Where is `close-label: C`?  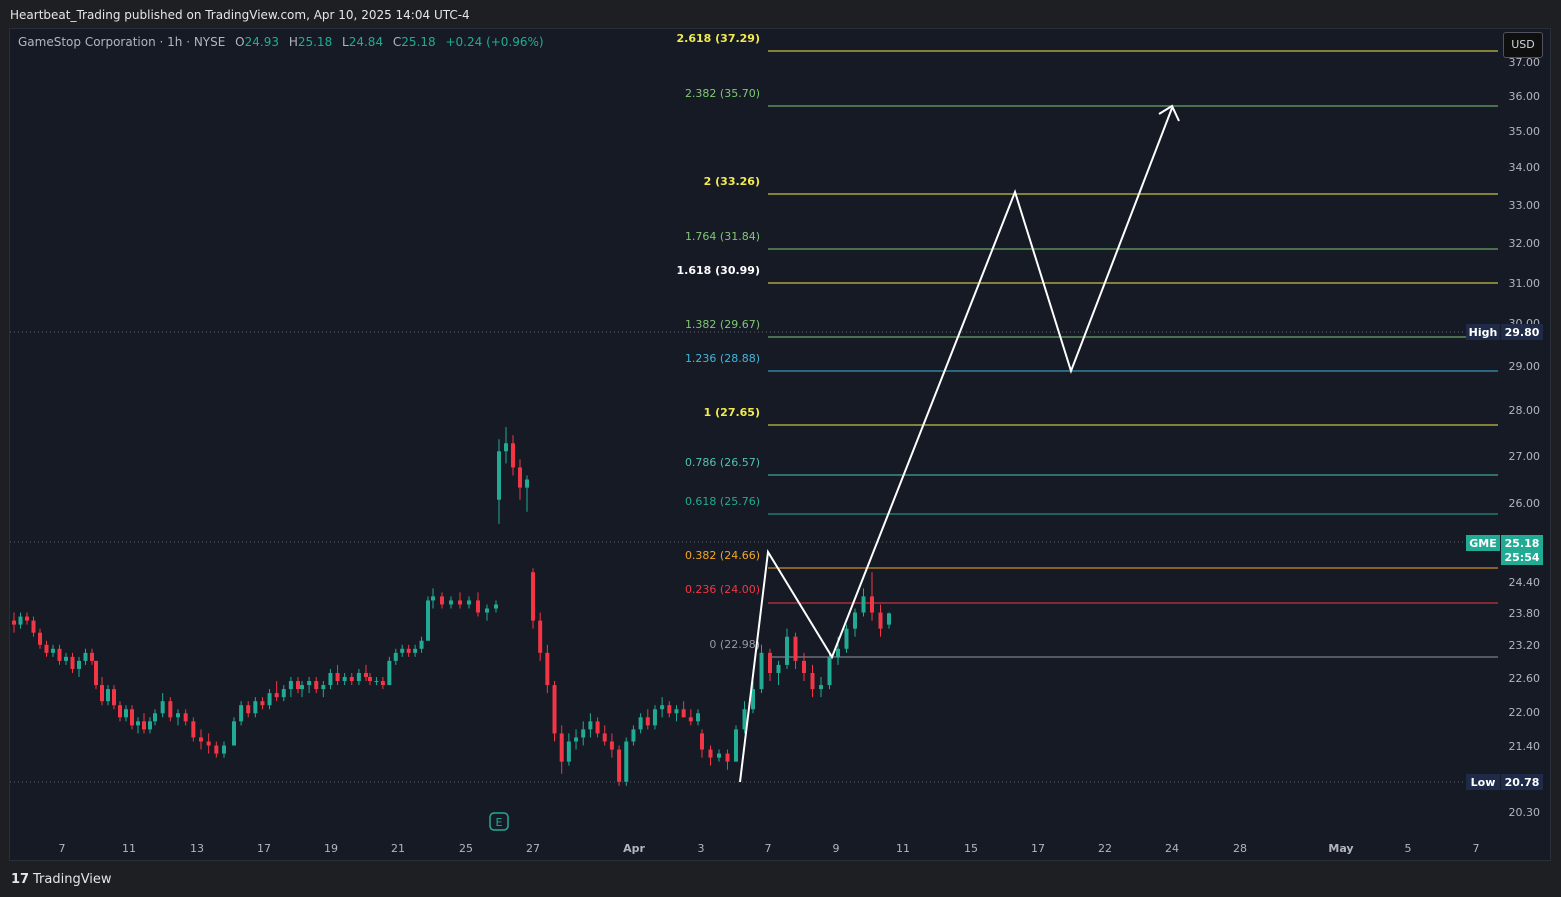
close-label: C is located at coordinates (397, 42).